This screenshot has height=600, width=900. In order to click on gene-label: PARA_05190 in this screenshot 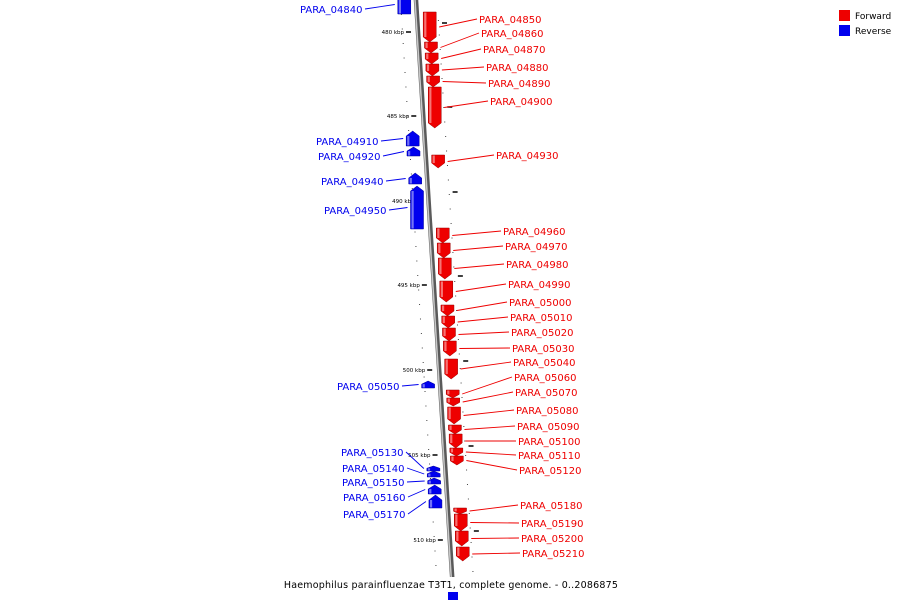, I will do `click(552, 524)`.